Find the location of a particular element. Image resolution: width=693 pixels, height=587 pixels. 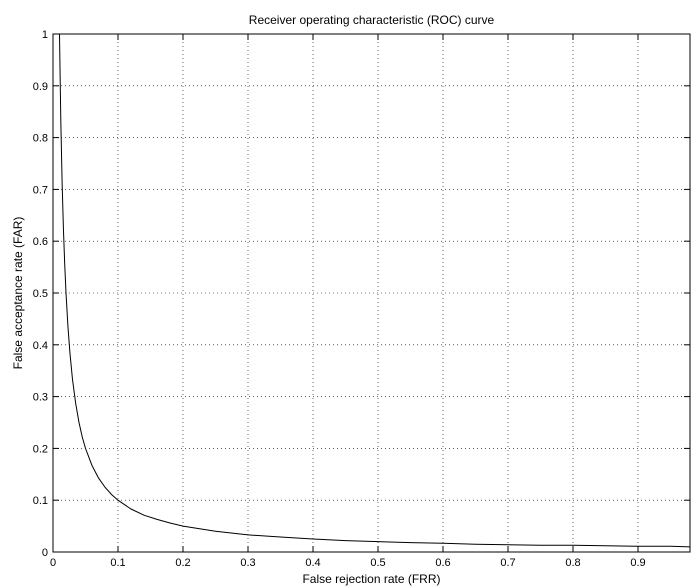

y-tick-label: 1 is located at coordinates (45, 35).